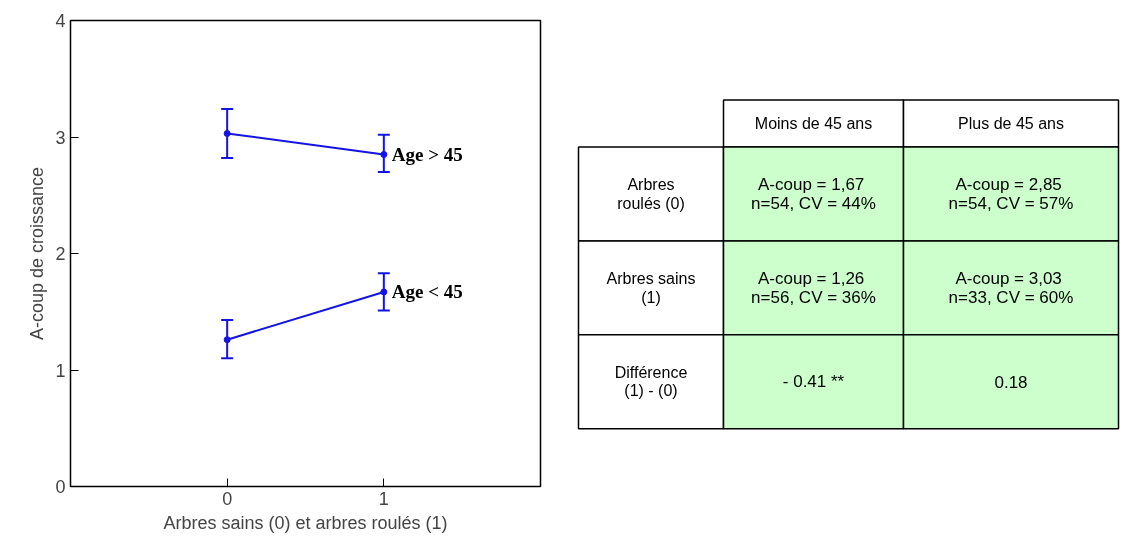 Image resolution: width=1142 pixels, height=556 pixels. Describe the element at coordinates (813, 288) in the screenshot. I see `text: A-coup = 1,26 n=56, CV = 36%` at that location.